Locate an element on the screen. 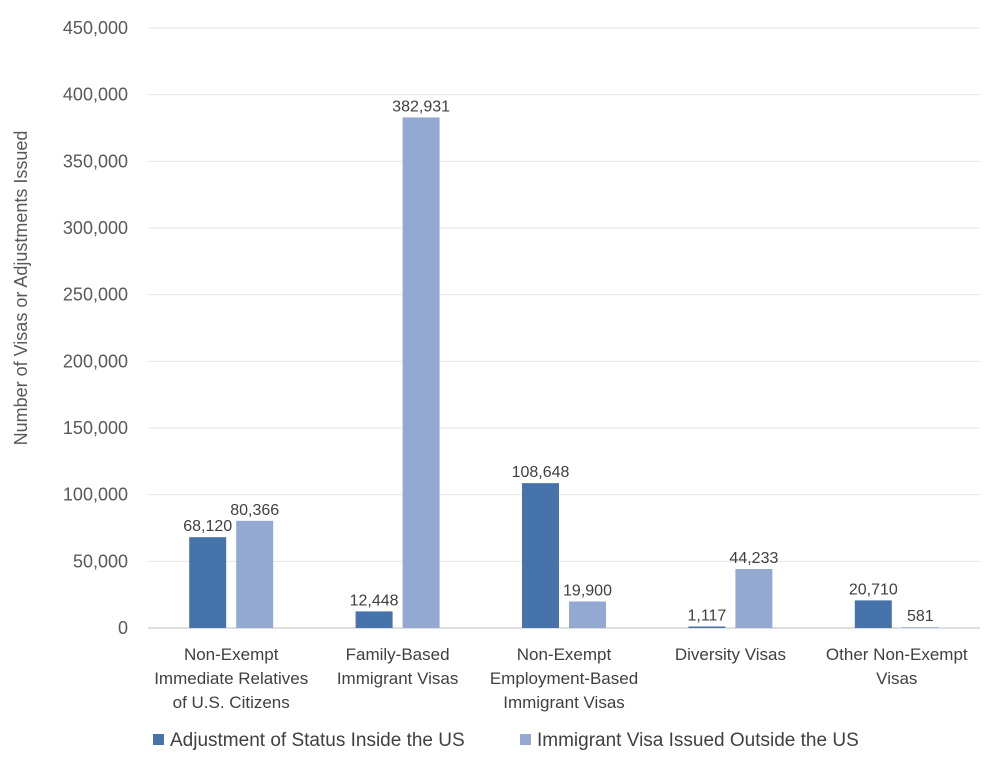 This screenshot has width=998, height=771. y-tick-label: 200,000 is located at coordinates (95, 361).